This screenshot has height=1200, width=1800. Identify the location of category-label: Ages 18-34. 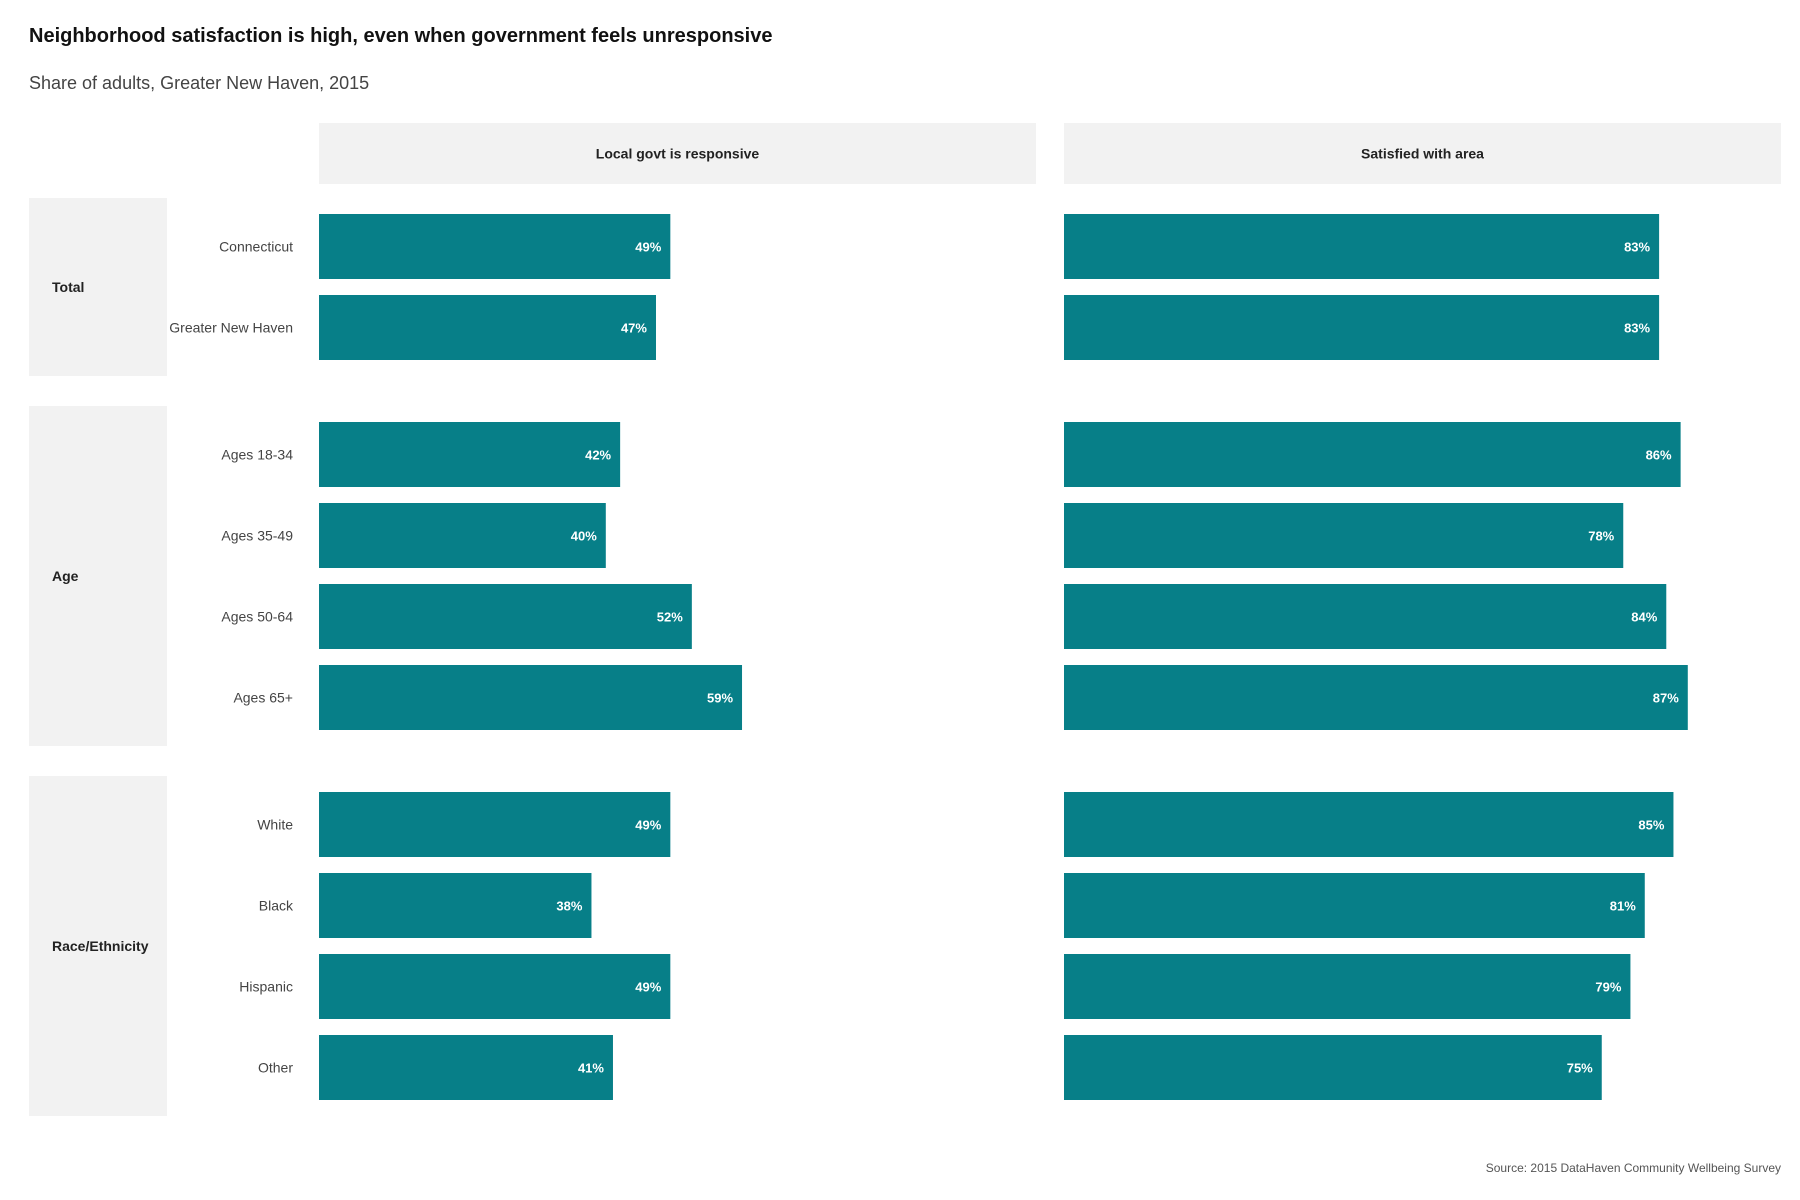
(257, 455).